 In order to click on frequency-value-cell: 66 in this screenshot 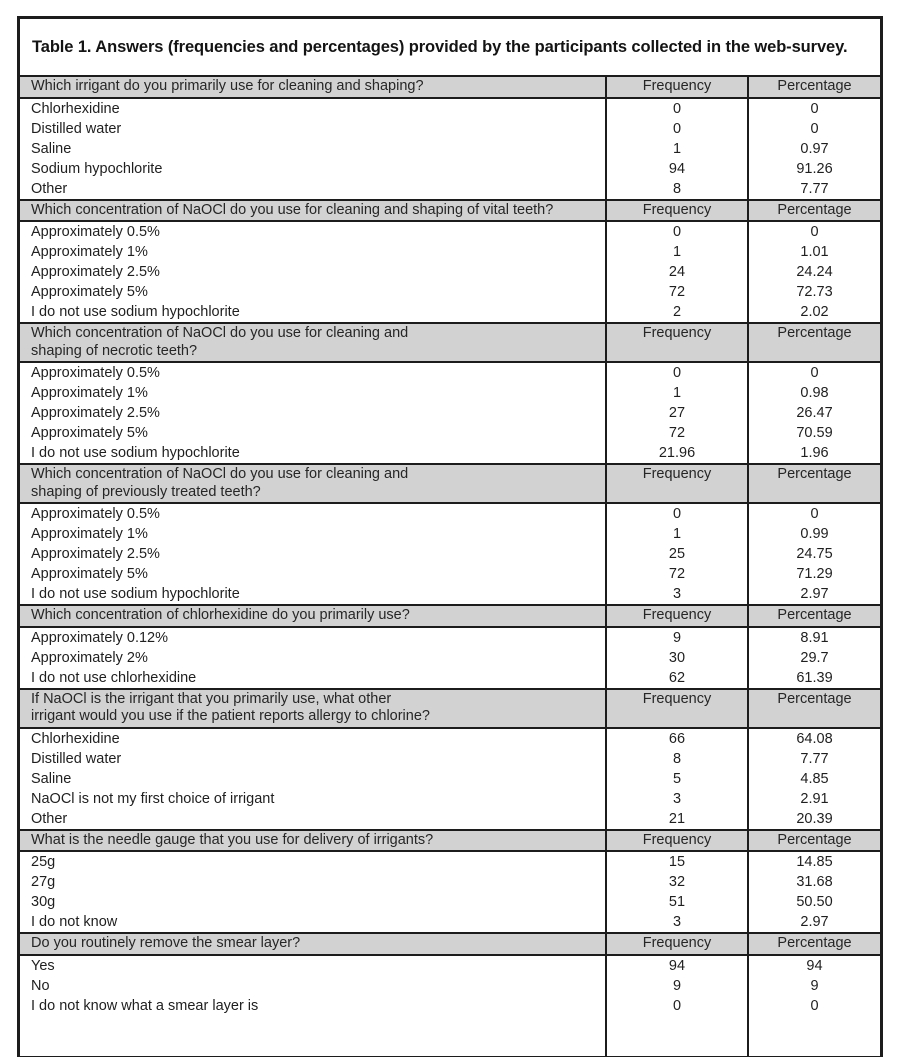, I will do `click(676, 738)`.